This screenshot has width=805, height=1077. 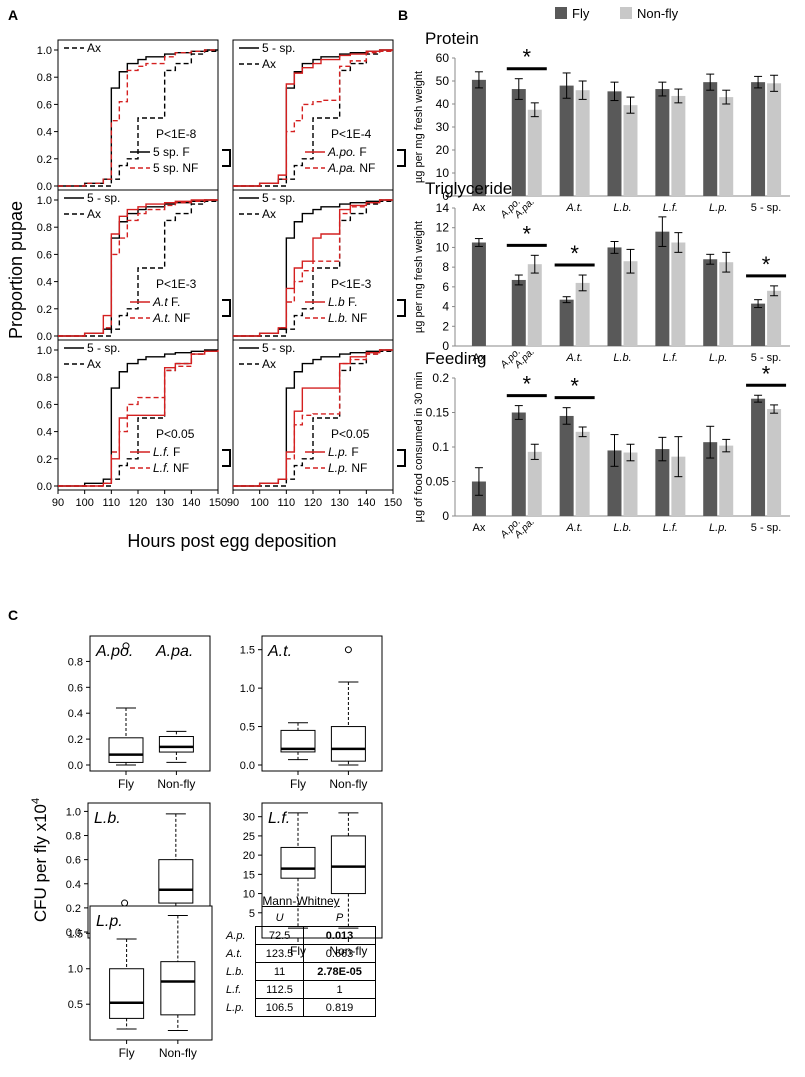 I want to click on legend-label: 5 sp. F, so click(x=171, y=152).